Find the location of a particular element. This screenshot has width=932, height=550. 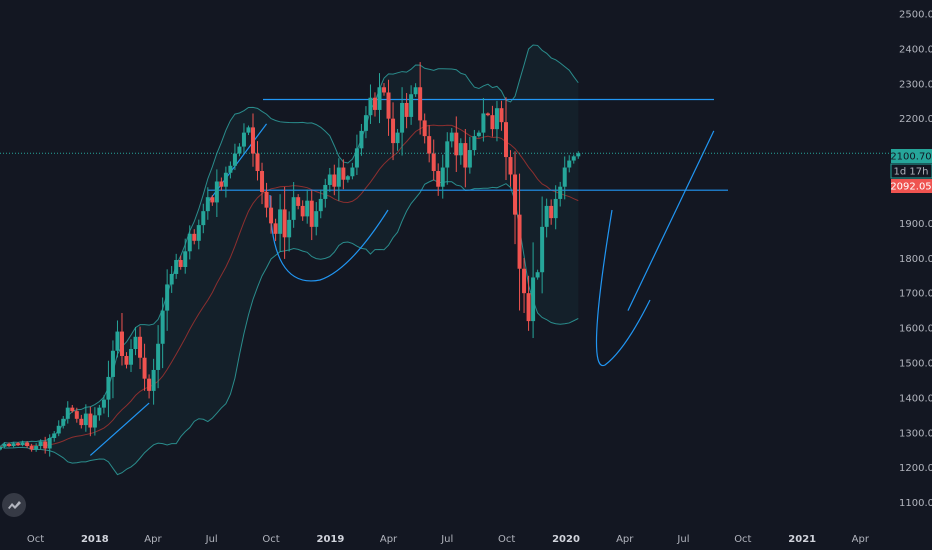

price-tick-label: 1200.00 is located at coordinates (915, 468).